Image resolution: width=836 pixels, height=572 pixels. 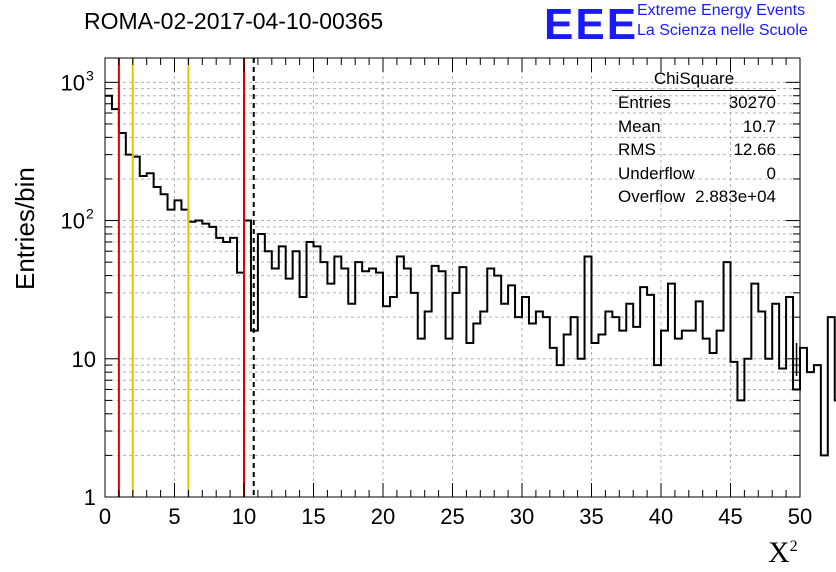 What do you see at coordinates (771, 173) in the screenshot?
I see `stats-value: 0` at bounding box center [771, 173].